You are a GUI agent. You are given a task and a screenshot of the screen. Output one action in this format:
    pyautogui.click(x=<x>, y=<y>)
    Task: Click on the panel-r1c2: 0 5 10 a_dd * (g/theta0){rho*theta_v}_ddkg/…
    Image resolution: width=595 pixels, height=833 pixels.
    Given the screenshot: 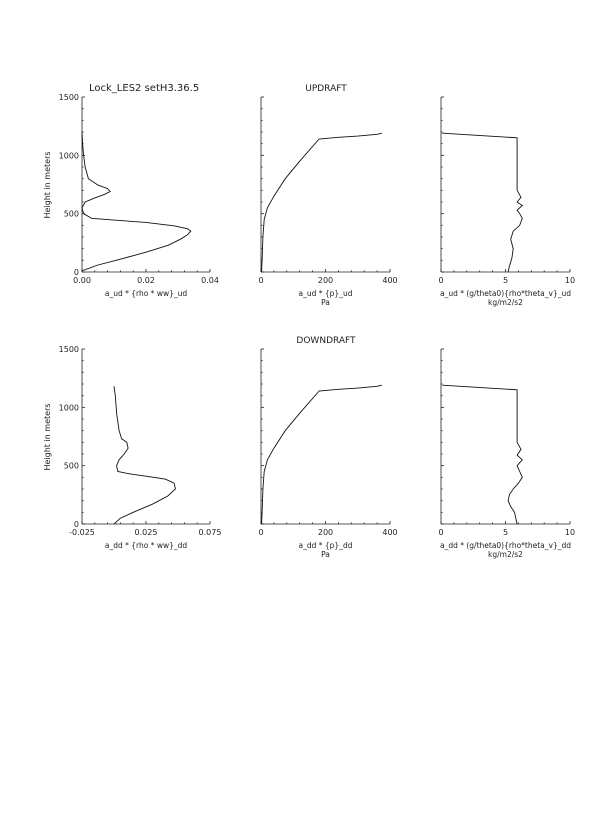 What is the action you would take?
    pyautogui.click(x=506, y=453)
    